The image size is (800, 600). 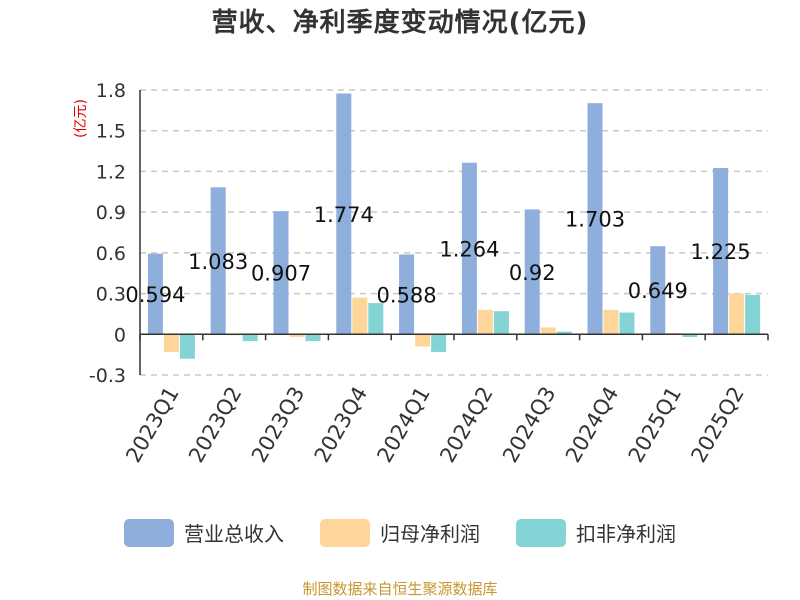 I want to click on chart-title: 营收、净利季度变动情况(亿元), so click(x=400, y=23).